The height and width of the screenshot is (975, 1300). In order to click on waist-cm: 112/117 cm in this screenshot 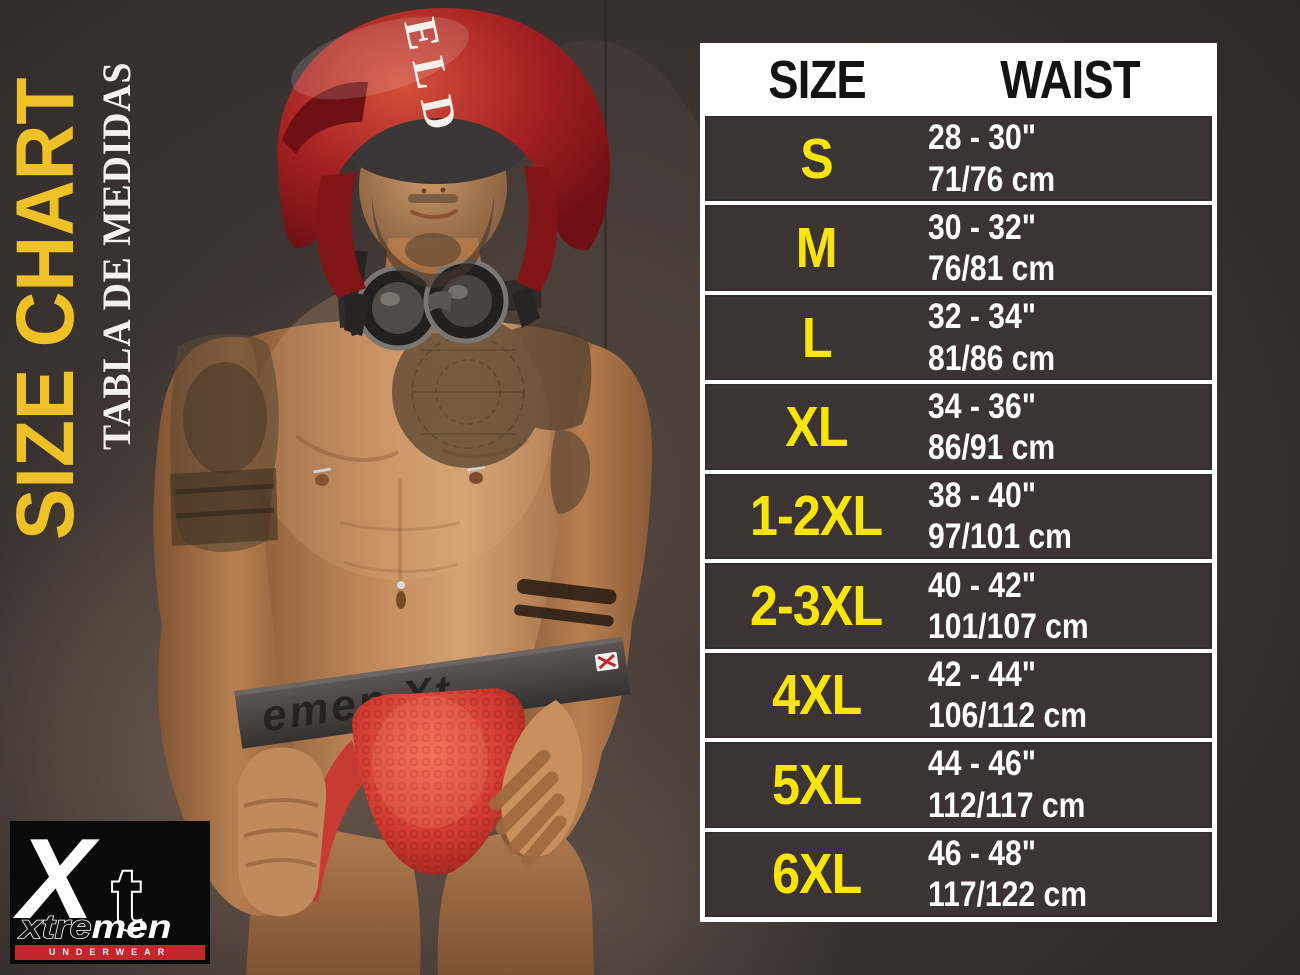, I will do `click(1007, 805)`.